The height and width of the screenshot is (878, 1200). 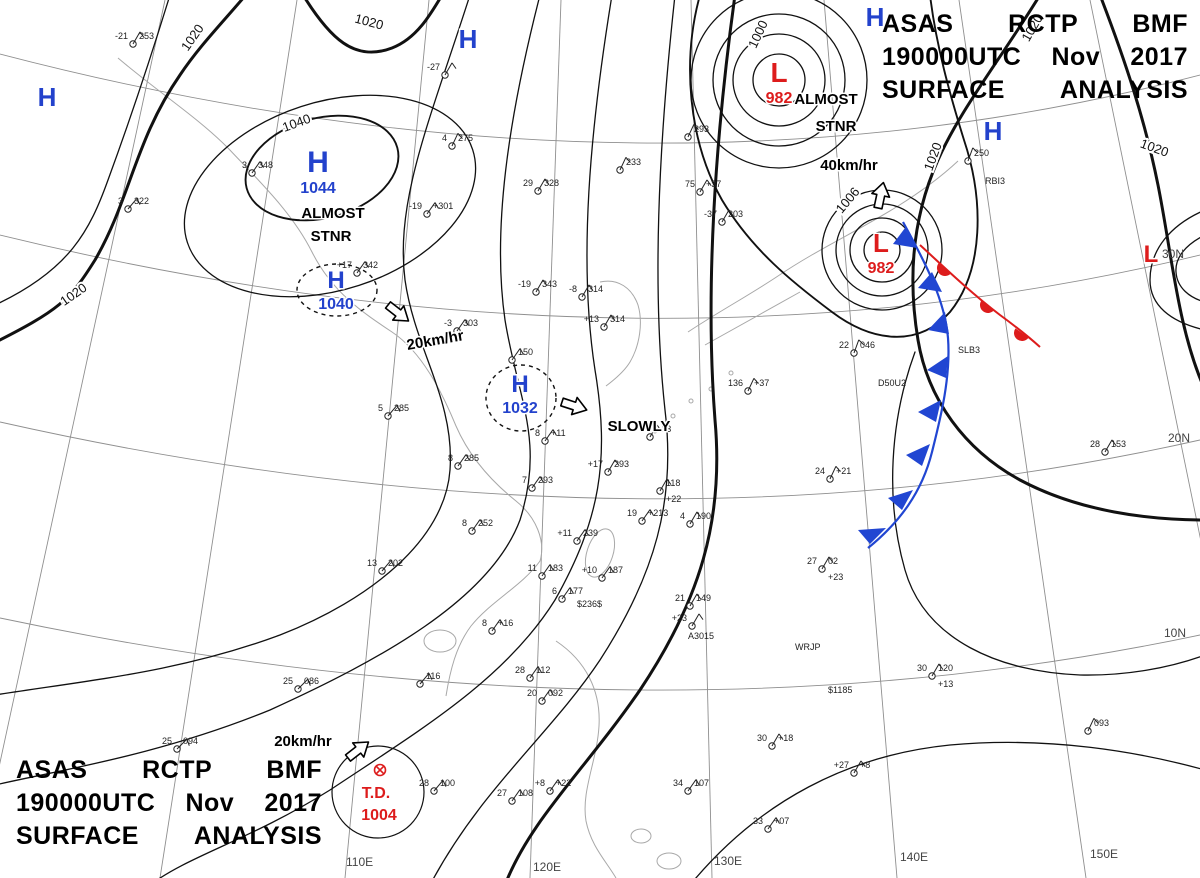 I want to click on station-plot: 118 +22, so click(x=668, y=491).